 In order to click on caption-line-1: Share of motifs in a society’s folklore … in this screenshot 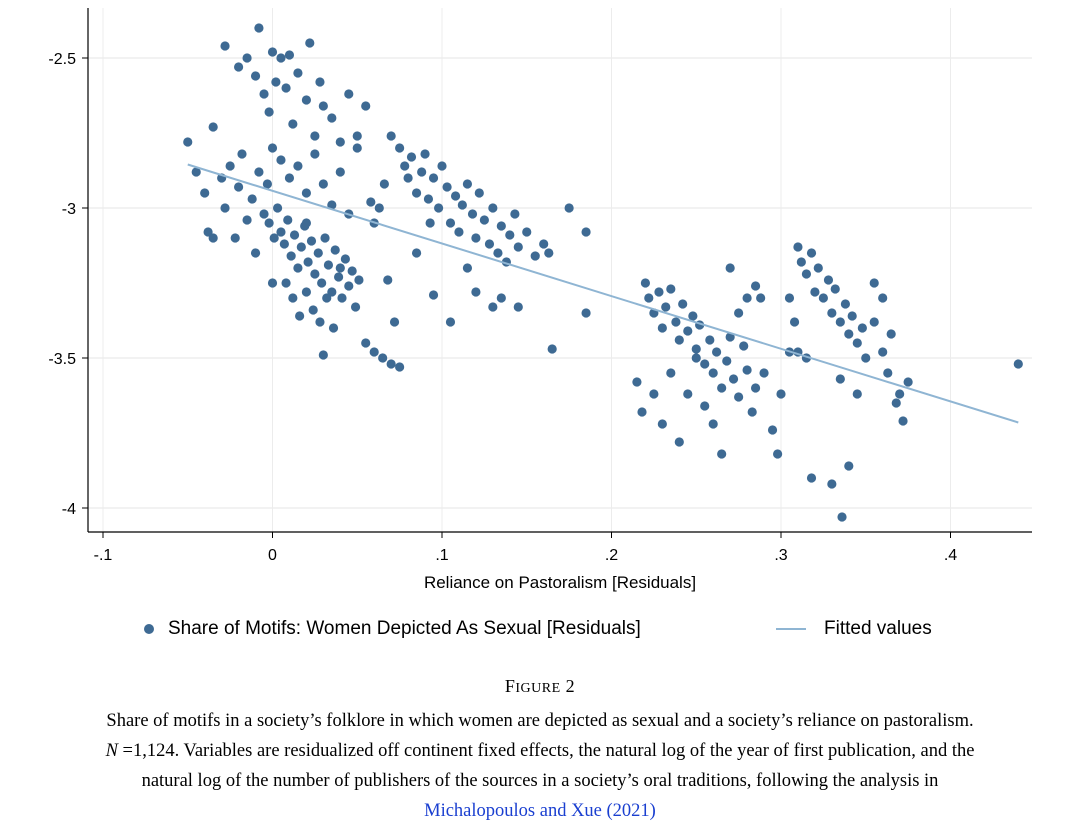, I will do `click(540, 721)`.